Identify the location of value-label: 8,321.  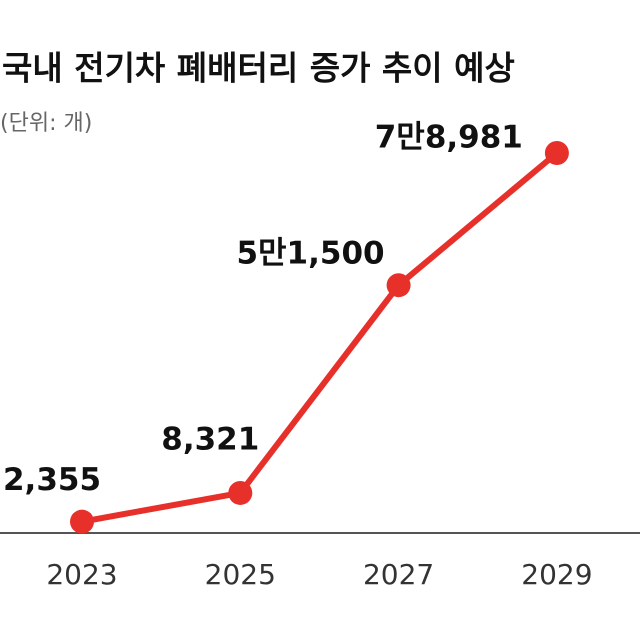
(210, 439).